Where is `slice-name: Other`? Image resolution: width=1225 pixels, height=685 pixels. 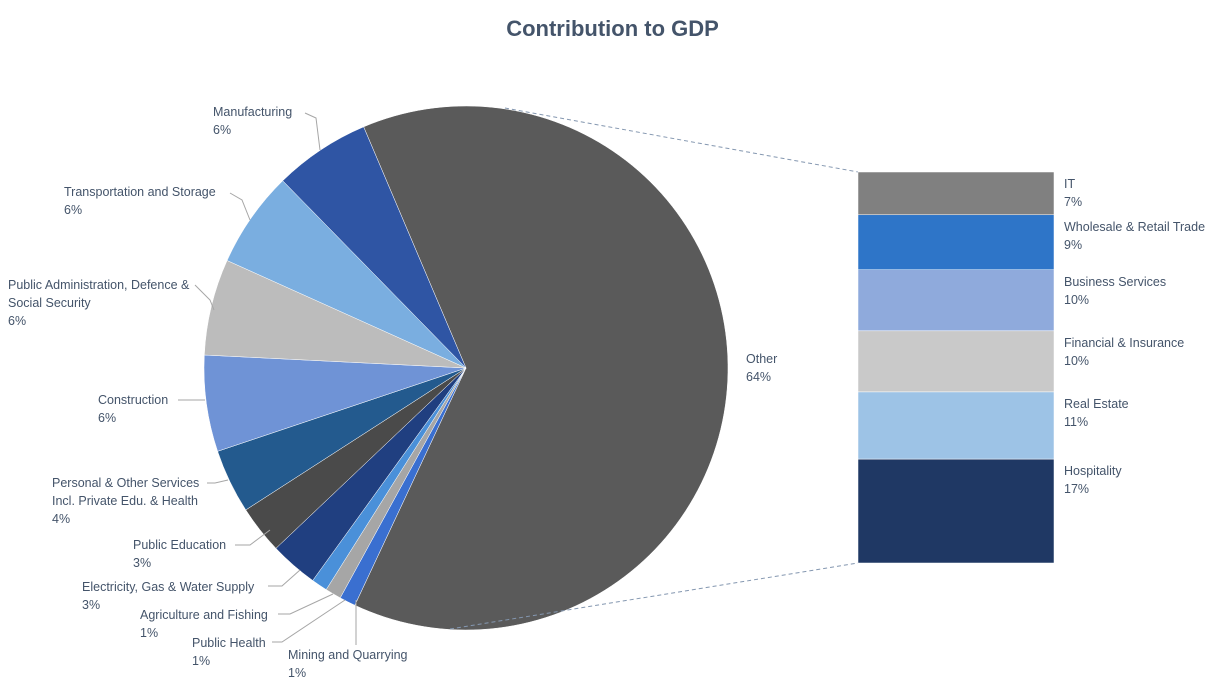 slice-name: Other is located at coordinates (762, 359).